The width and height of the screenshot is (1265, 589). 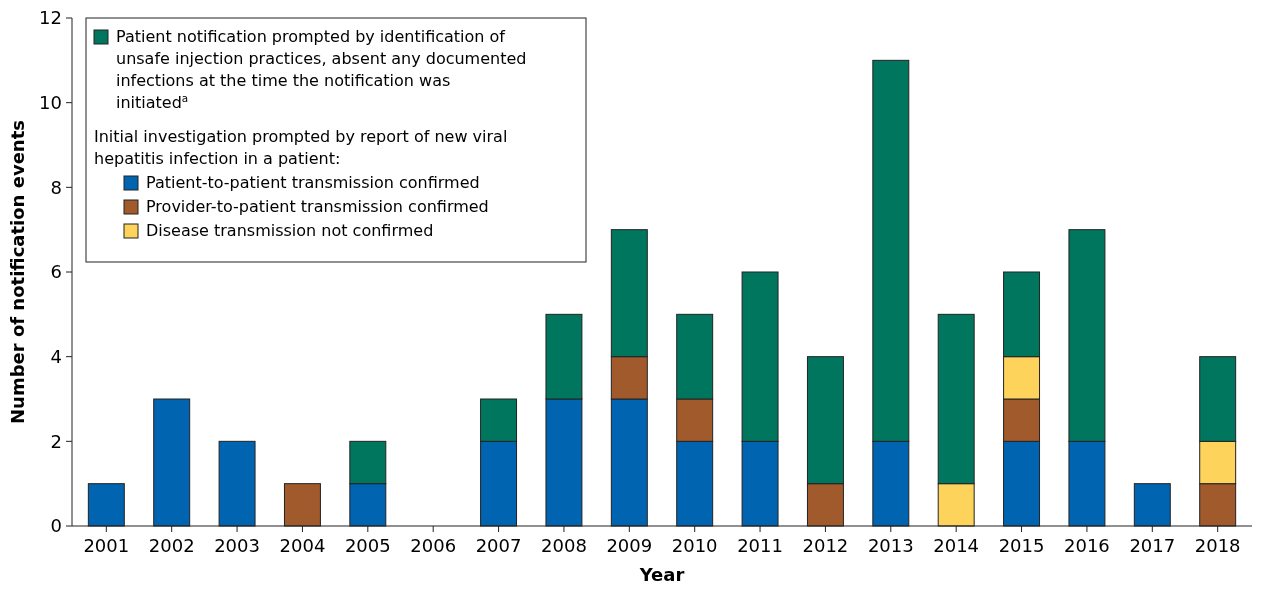 I want to click on x-tick-label: 2016, so click(x=1087, y=545).